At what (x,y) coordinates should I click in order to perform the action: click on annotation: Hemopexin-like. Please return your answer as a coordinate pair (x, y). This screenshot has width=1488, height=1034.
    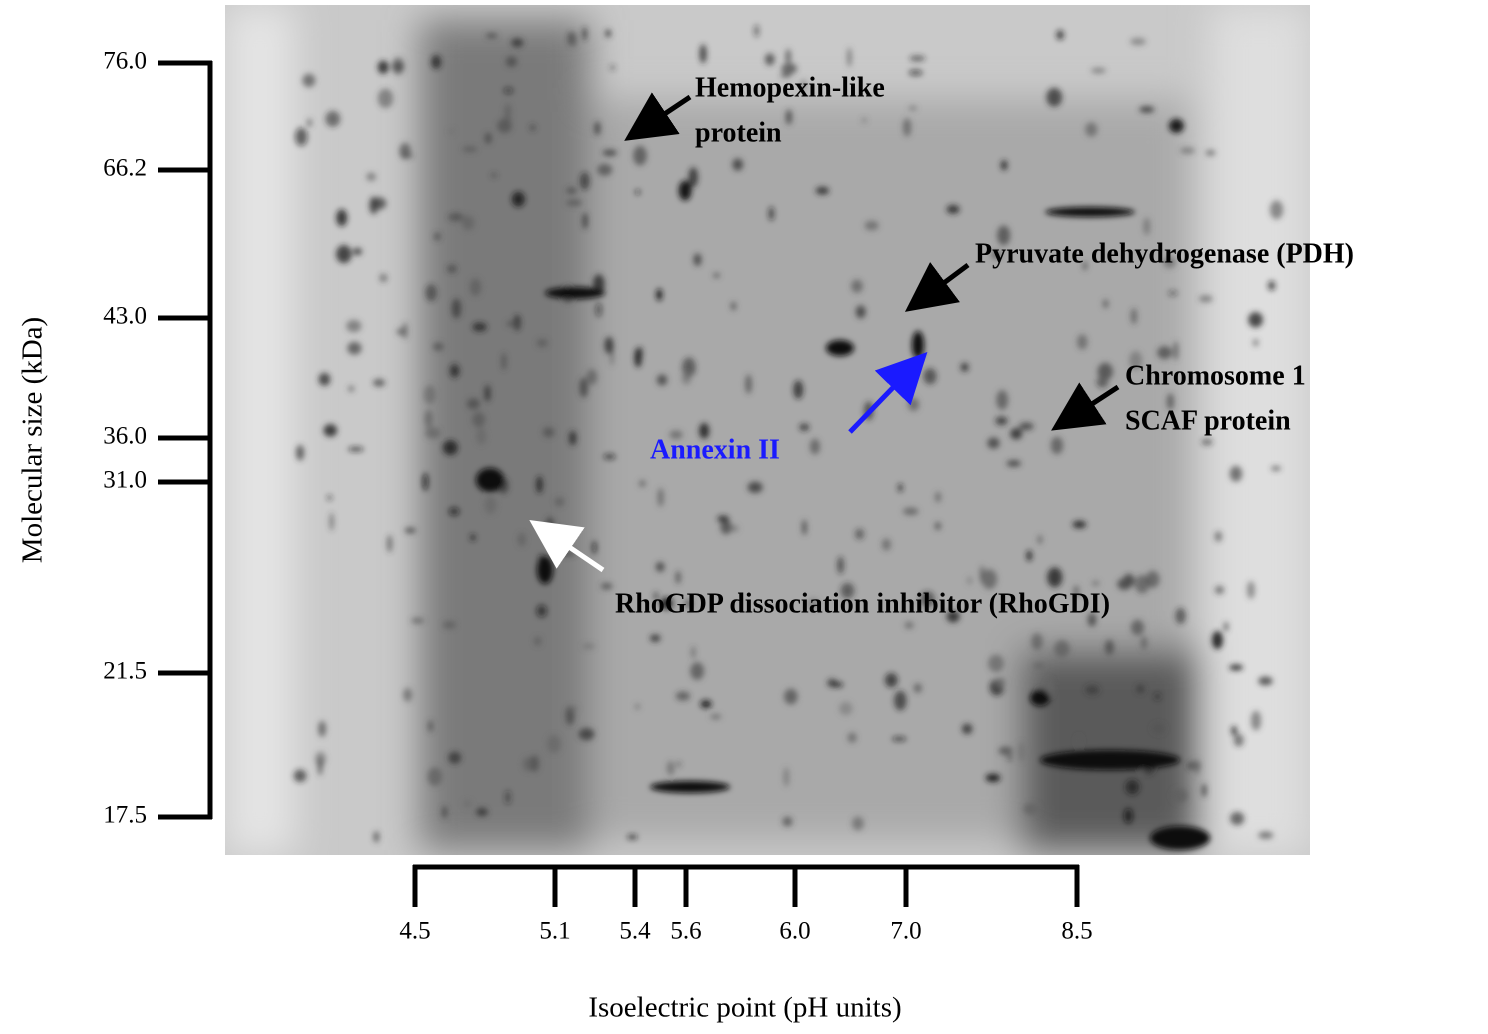
    Looking at the image, I should click on (790, 87).